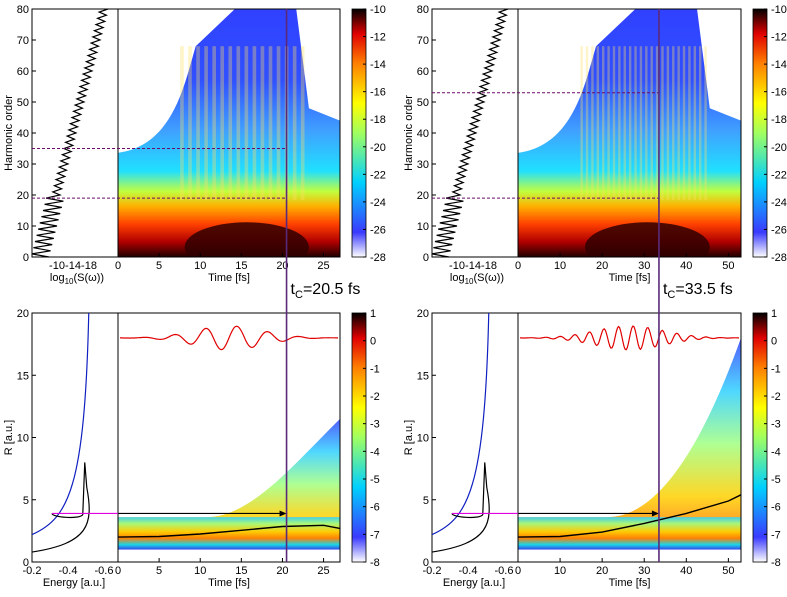  I want to click on colorbar-tick-label: -4, so click(375, 452).